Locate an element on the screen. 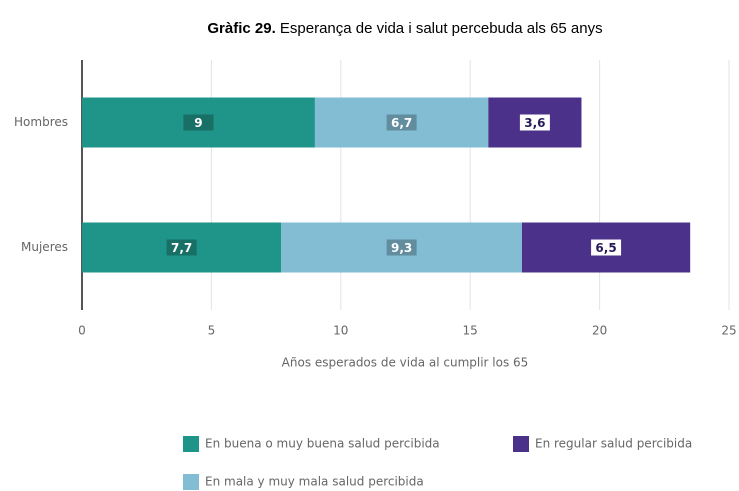 The width and height of the screenshot is (739, 491). y-tick-label: Hombres is located at coordinates (41, 122).